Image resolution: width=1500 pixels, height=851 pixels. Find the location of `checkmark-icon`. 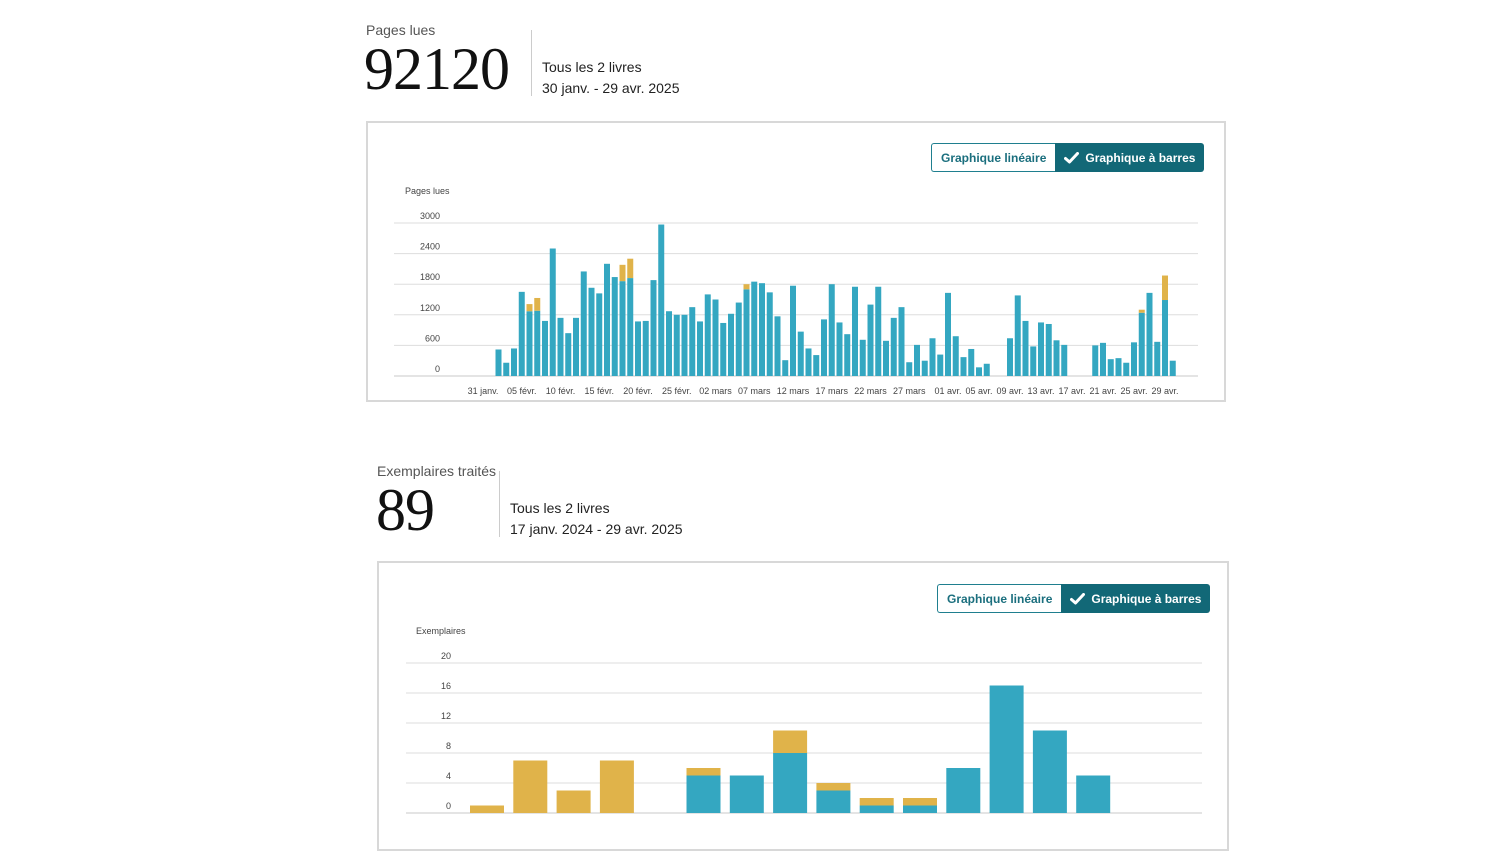

checkmark-icon is located at coordinates (1078, 598).